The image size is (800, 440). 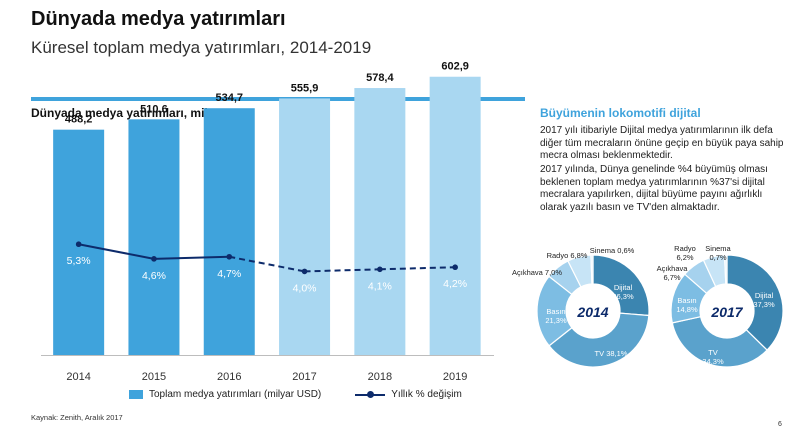 I want to click on donut-slice-name: Radyo, so click(x=685, y=248).